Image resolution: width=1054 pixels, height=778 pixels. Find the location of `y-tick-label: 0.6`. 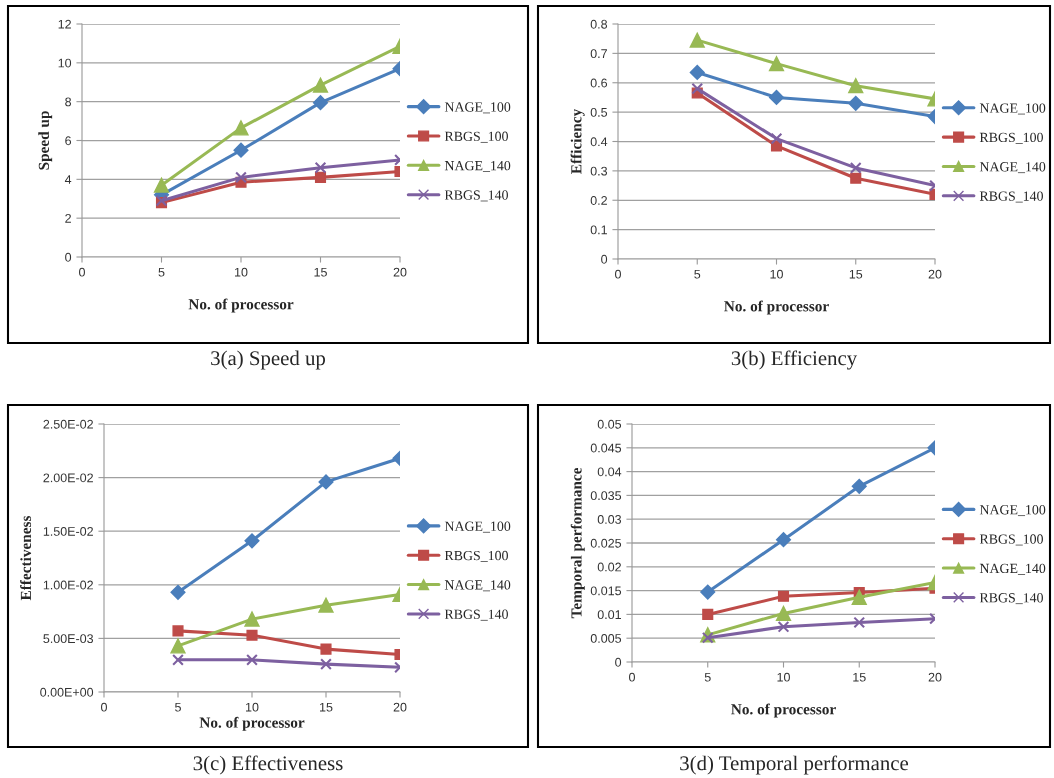

y-tick-label: 0.6 is located at coordinates (599, 83).